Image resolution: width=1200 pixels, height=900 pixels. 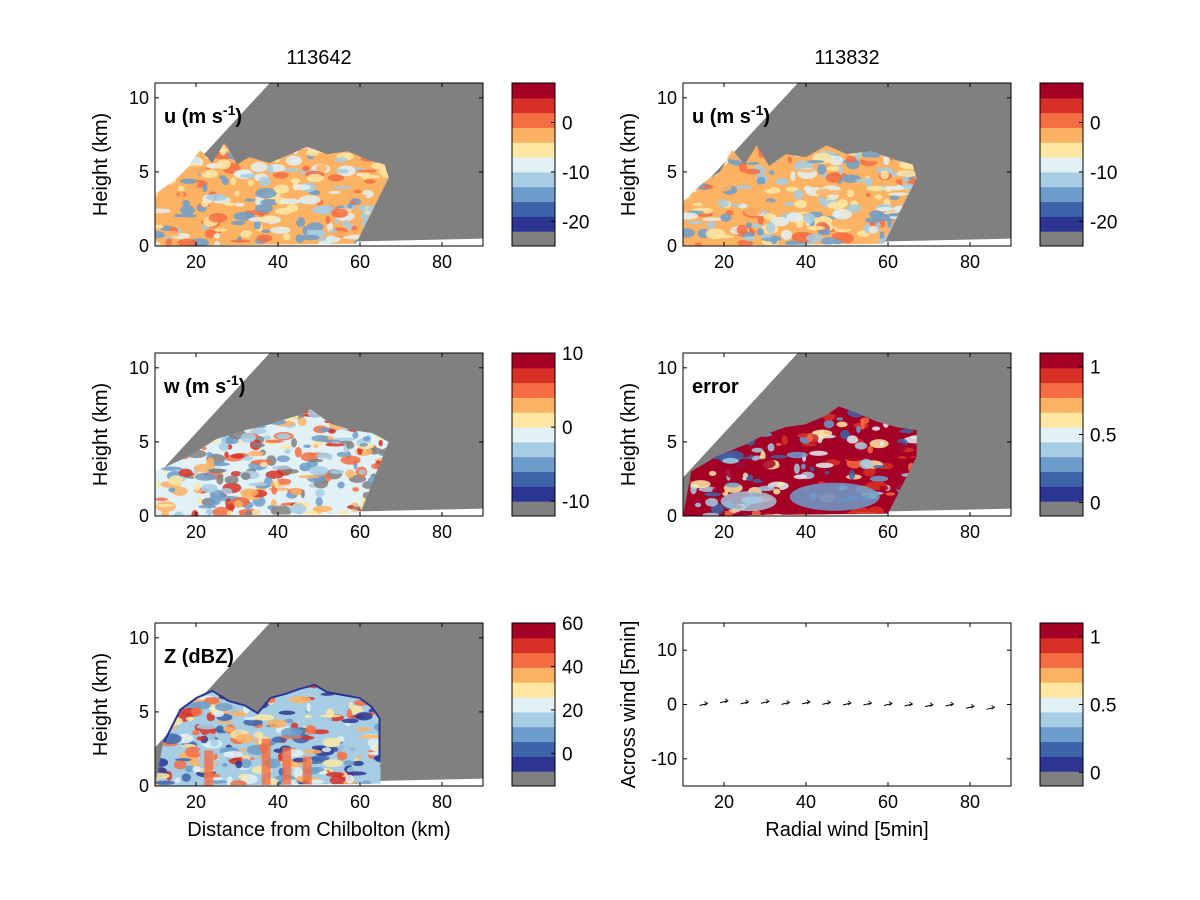 I want to click on colorbar-tick-label: -20, so click(x=1103, y=222).